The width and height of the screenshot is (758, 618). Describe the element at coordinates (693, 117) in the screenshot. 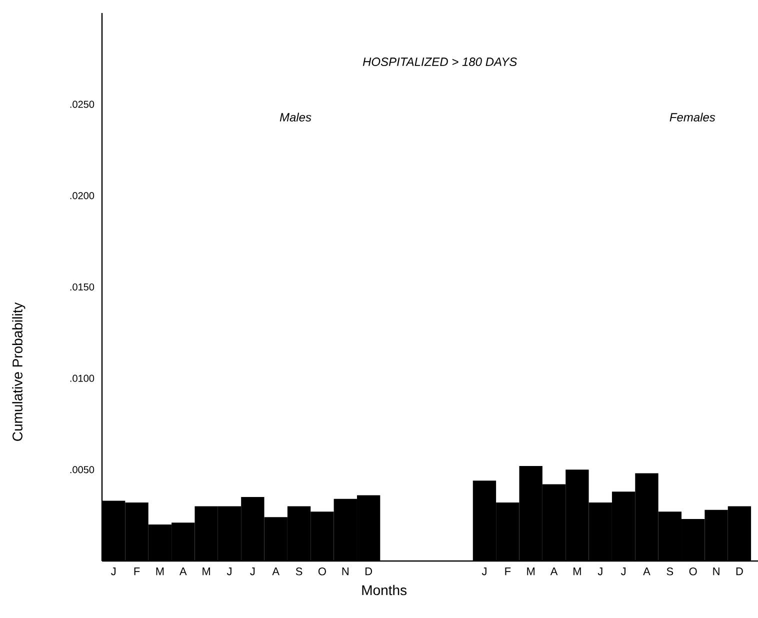

I see `annotation: Females` at that location.